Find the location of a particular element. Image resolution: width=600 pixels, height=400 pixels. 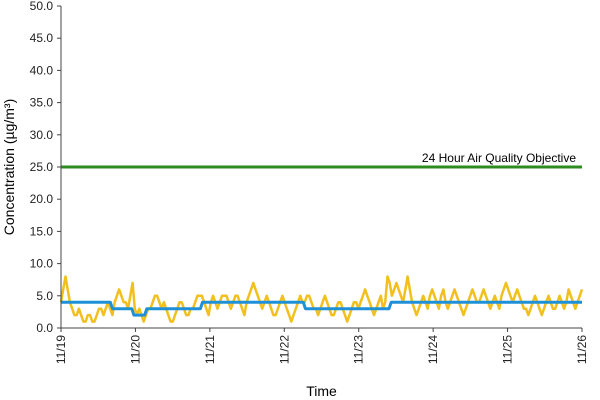

x-tick-label: 11/25 is located at coordinates (508, 349).